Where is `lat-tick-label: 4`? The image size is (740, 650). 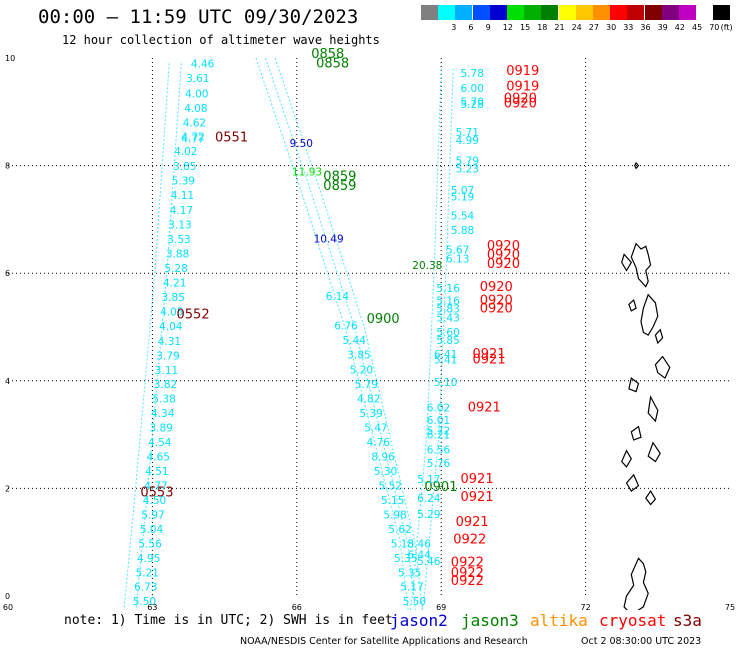 lat-tick-label: 4 is located at coordinates (7, 381).